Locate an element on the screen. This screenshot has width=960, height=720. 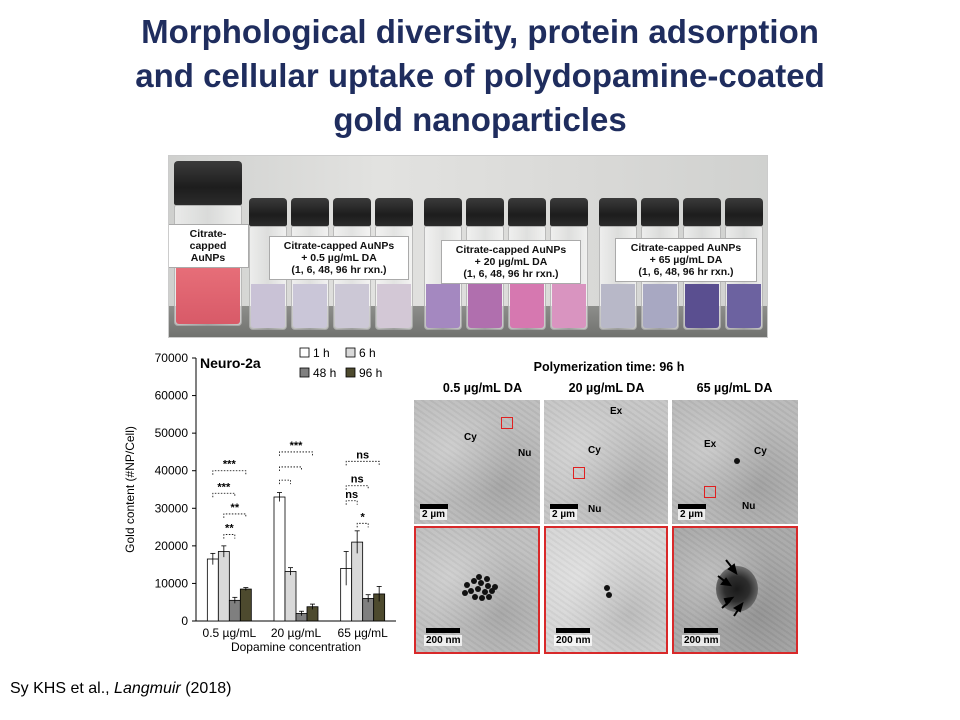
x-axis-label: Dopamine concentration is located at coordinates (296, 647).